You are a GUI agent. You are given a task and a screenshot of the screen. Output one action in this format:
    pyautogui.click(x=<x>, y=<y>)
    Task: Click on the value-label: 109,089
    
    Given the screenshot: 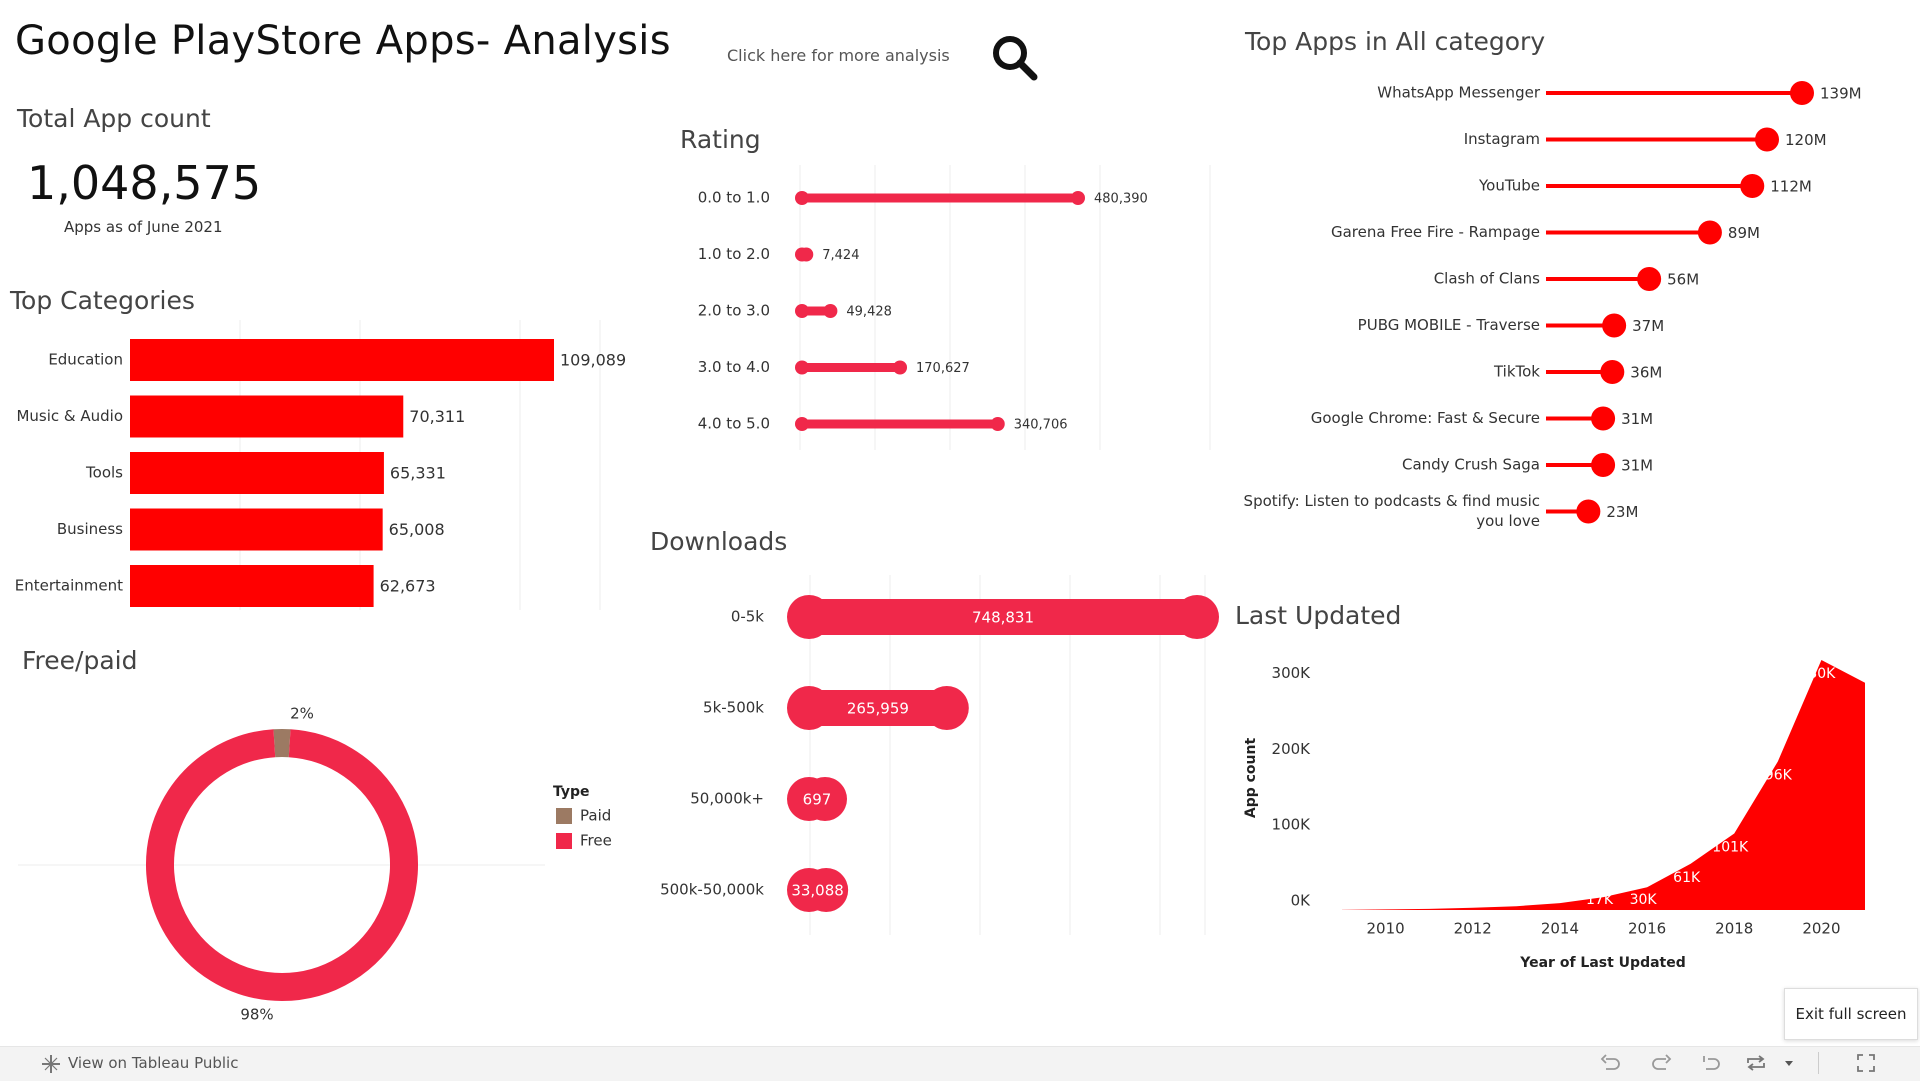 What is the action you would take?
    pyautogui.click(x=593, y=360)
    